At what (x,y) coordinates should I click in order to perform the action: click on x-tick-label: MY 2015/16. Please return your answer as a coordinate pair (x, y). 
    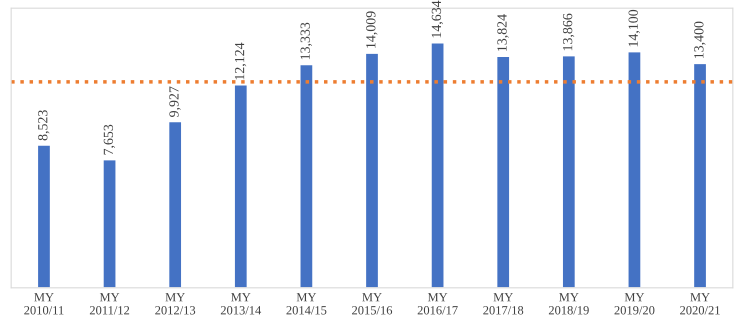
    Looking at the image, I should click on (372, 303).